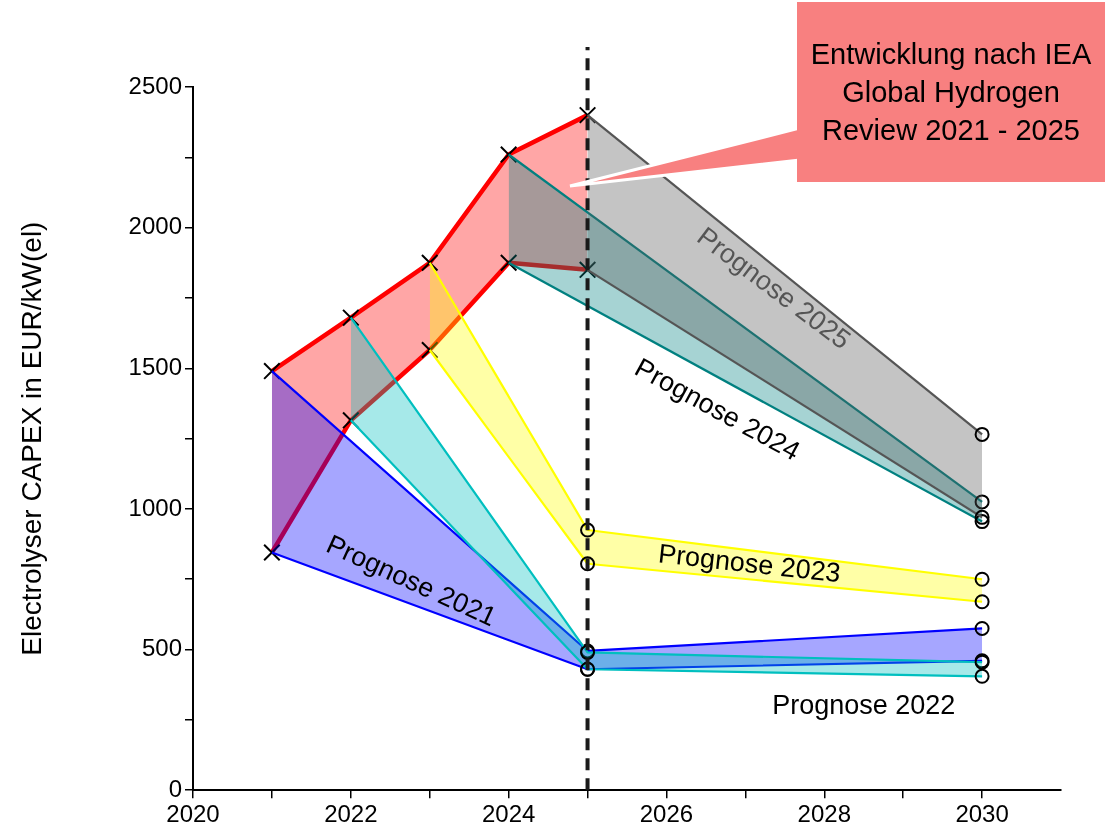  I want to click on x-tick-label: 2020, so click(193, 814).